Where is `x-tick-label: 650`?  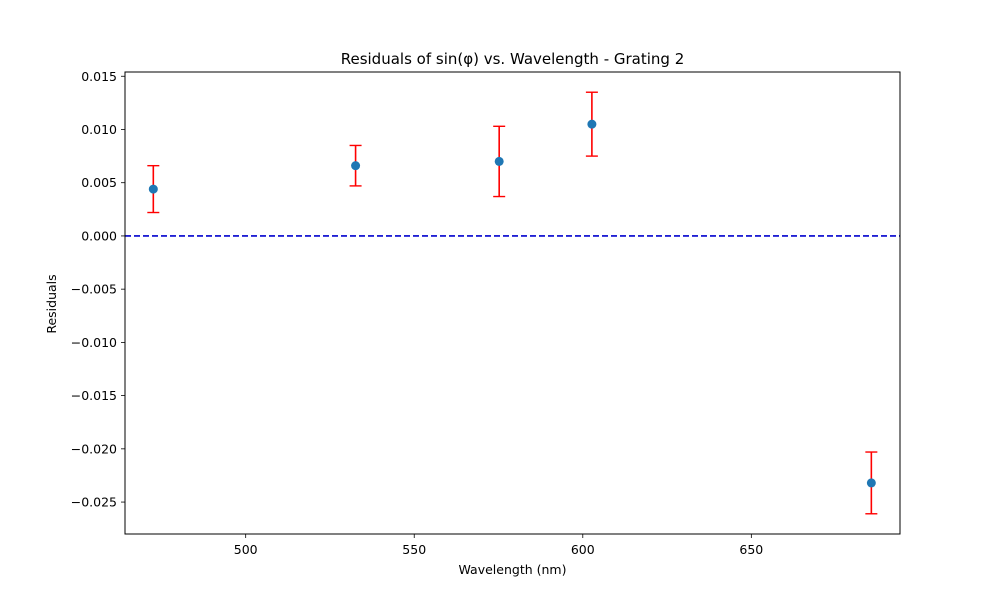 x-tick-label: 650 is located at coordinates (751, 549).